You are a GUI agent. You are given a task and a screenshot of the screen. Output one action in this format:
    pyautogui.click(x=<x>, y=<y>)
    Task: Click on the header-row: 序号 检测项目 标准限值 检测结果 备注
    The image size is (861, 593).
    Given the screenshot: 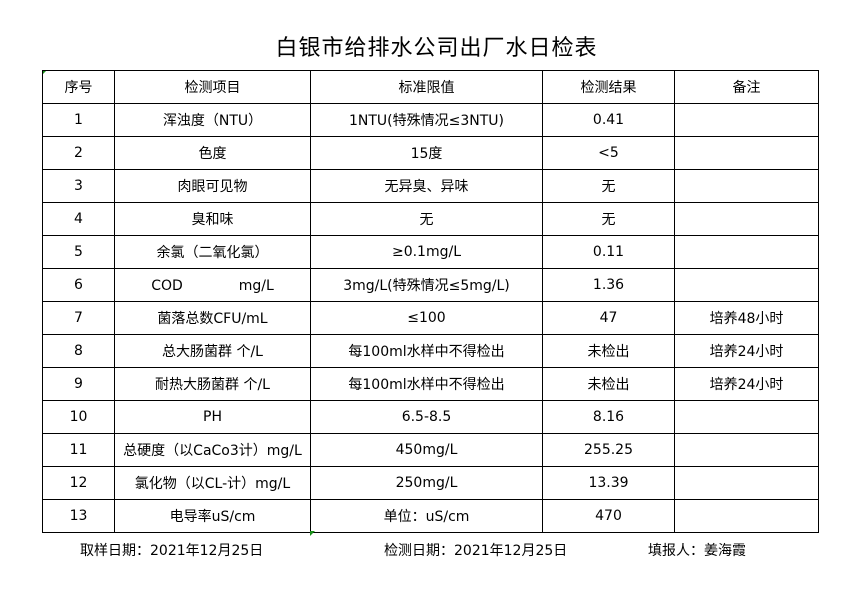 What is the action you would take?
    pyautogui.click(x=430, y=87)
    